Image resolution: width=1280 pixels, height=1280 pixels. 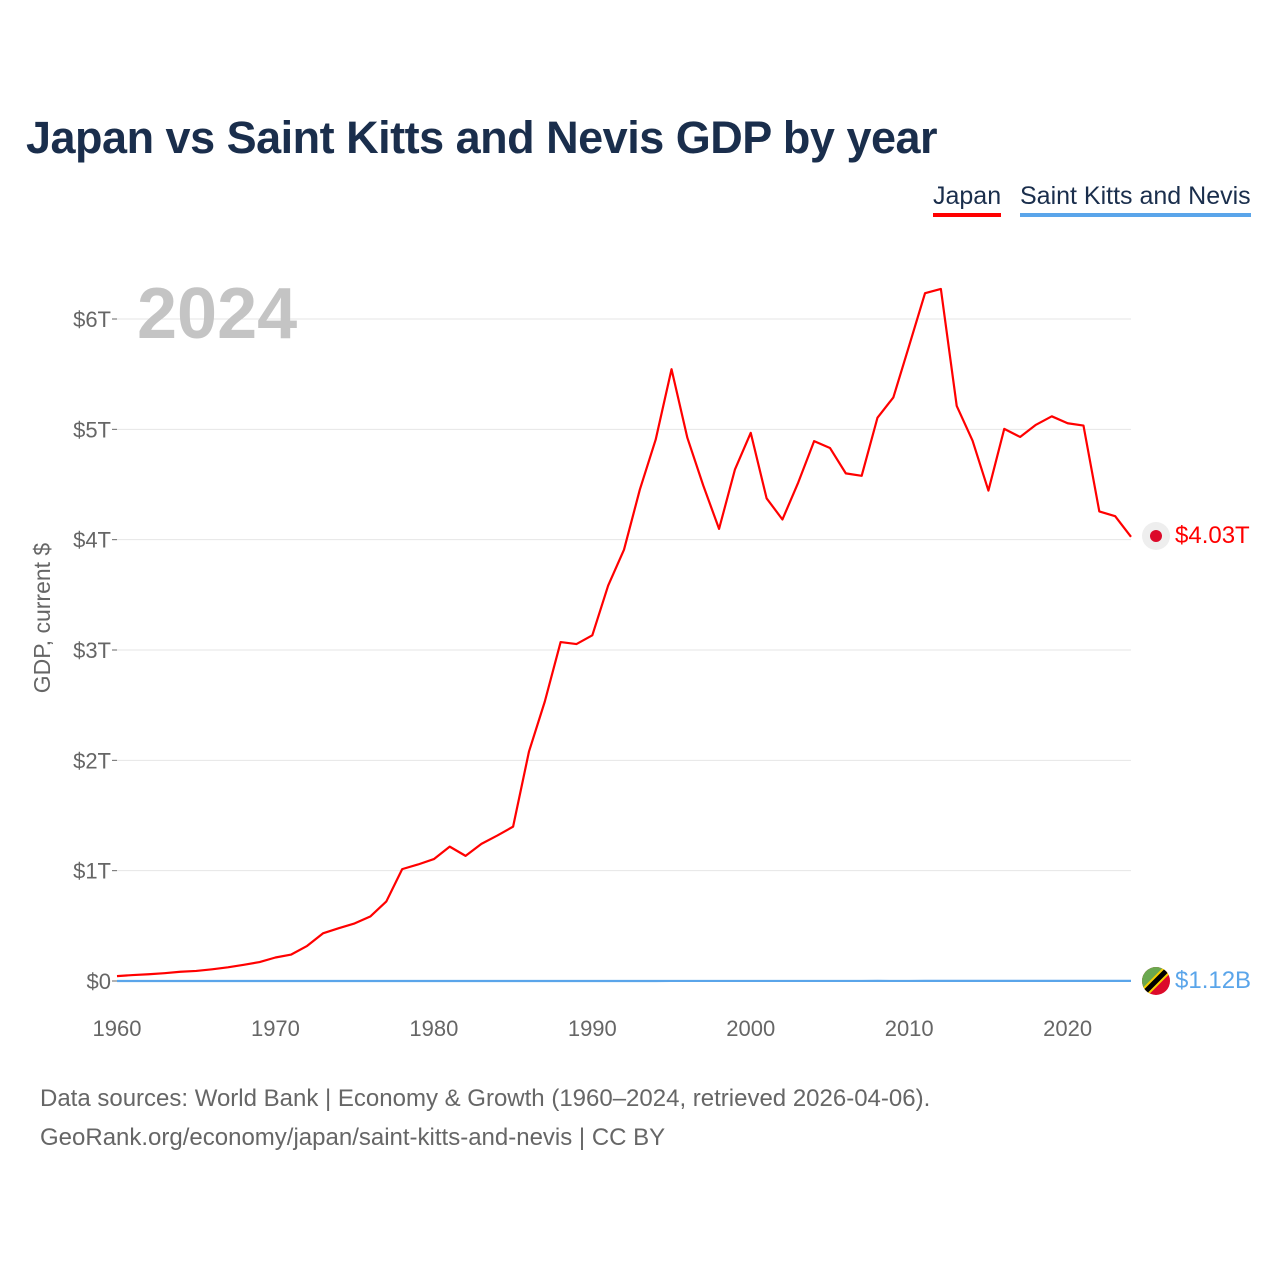 I want to click on japan-end-label: $4.03T, so click(x=1212, y=535).